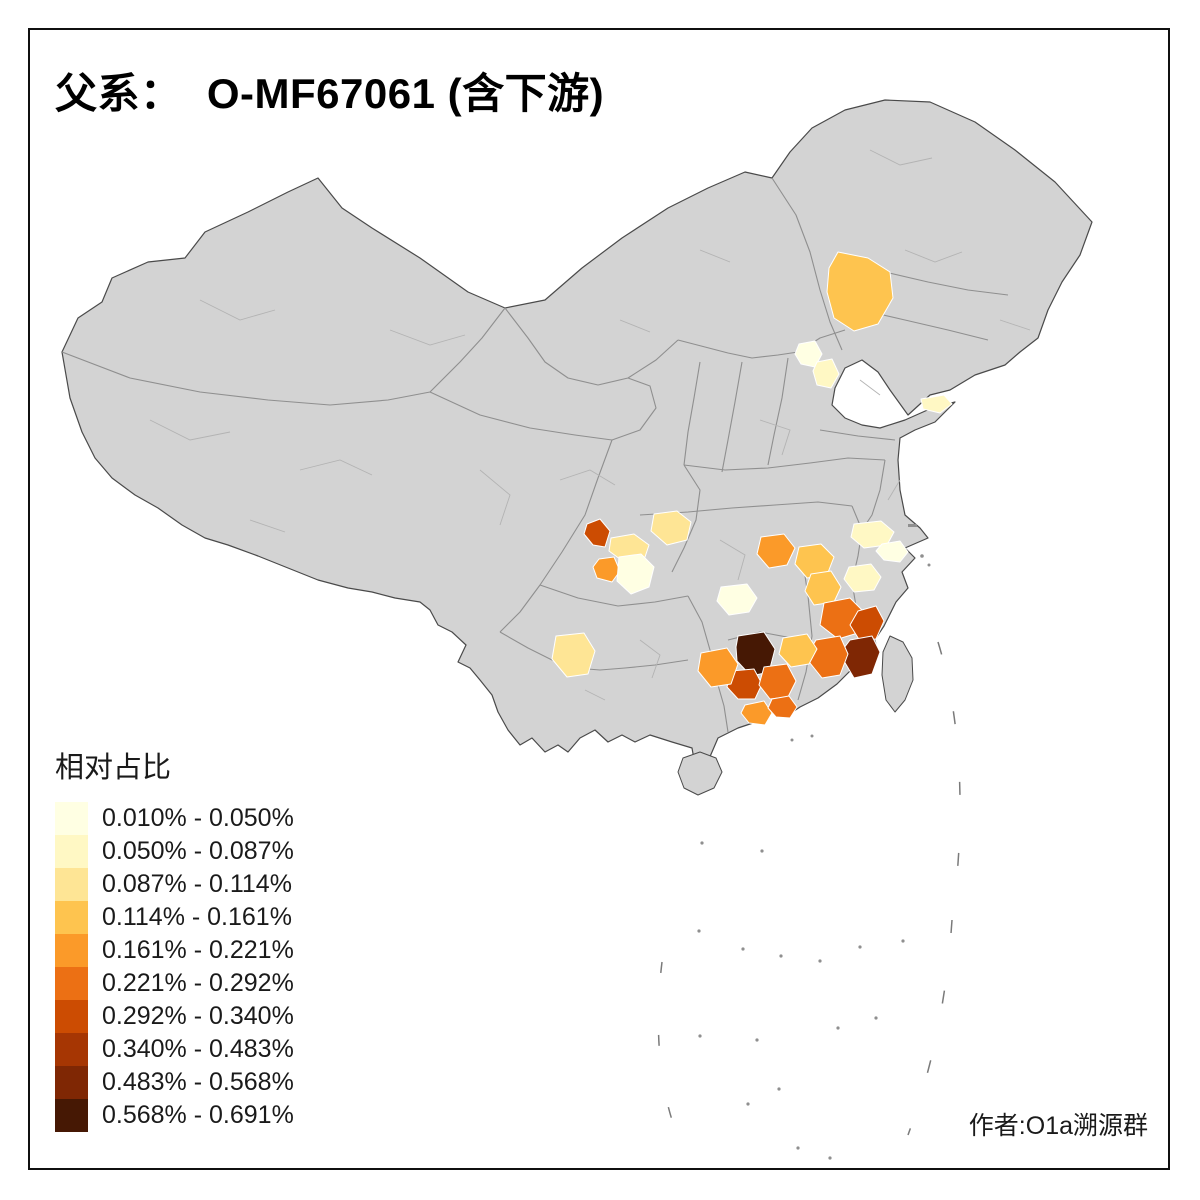 This screenshot has width=1200, height=1200. Describe the element at coordinates (198, 983) in the screenshot. I see `legend-label: 0.221% - 0.292%` at that location.